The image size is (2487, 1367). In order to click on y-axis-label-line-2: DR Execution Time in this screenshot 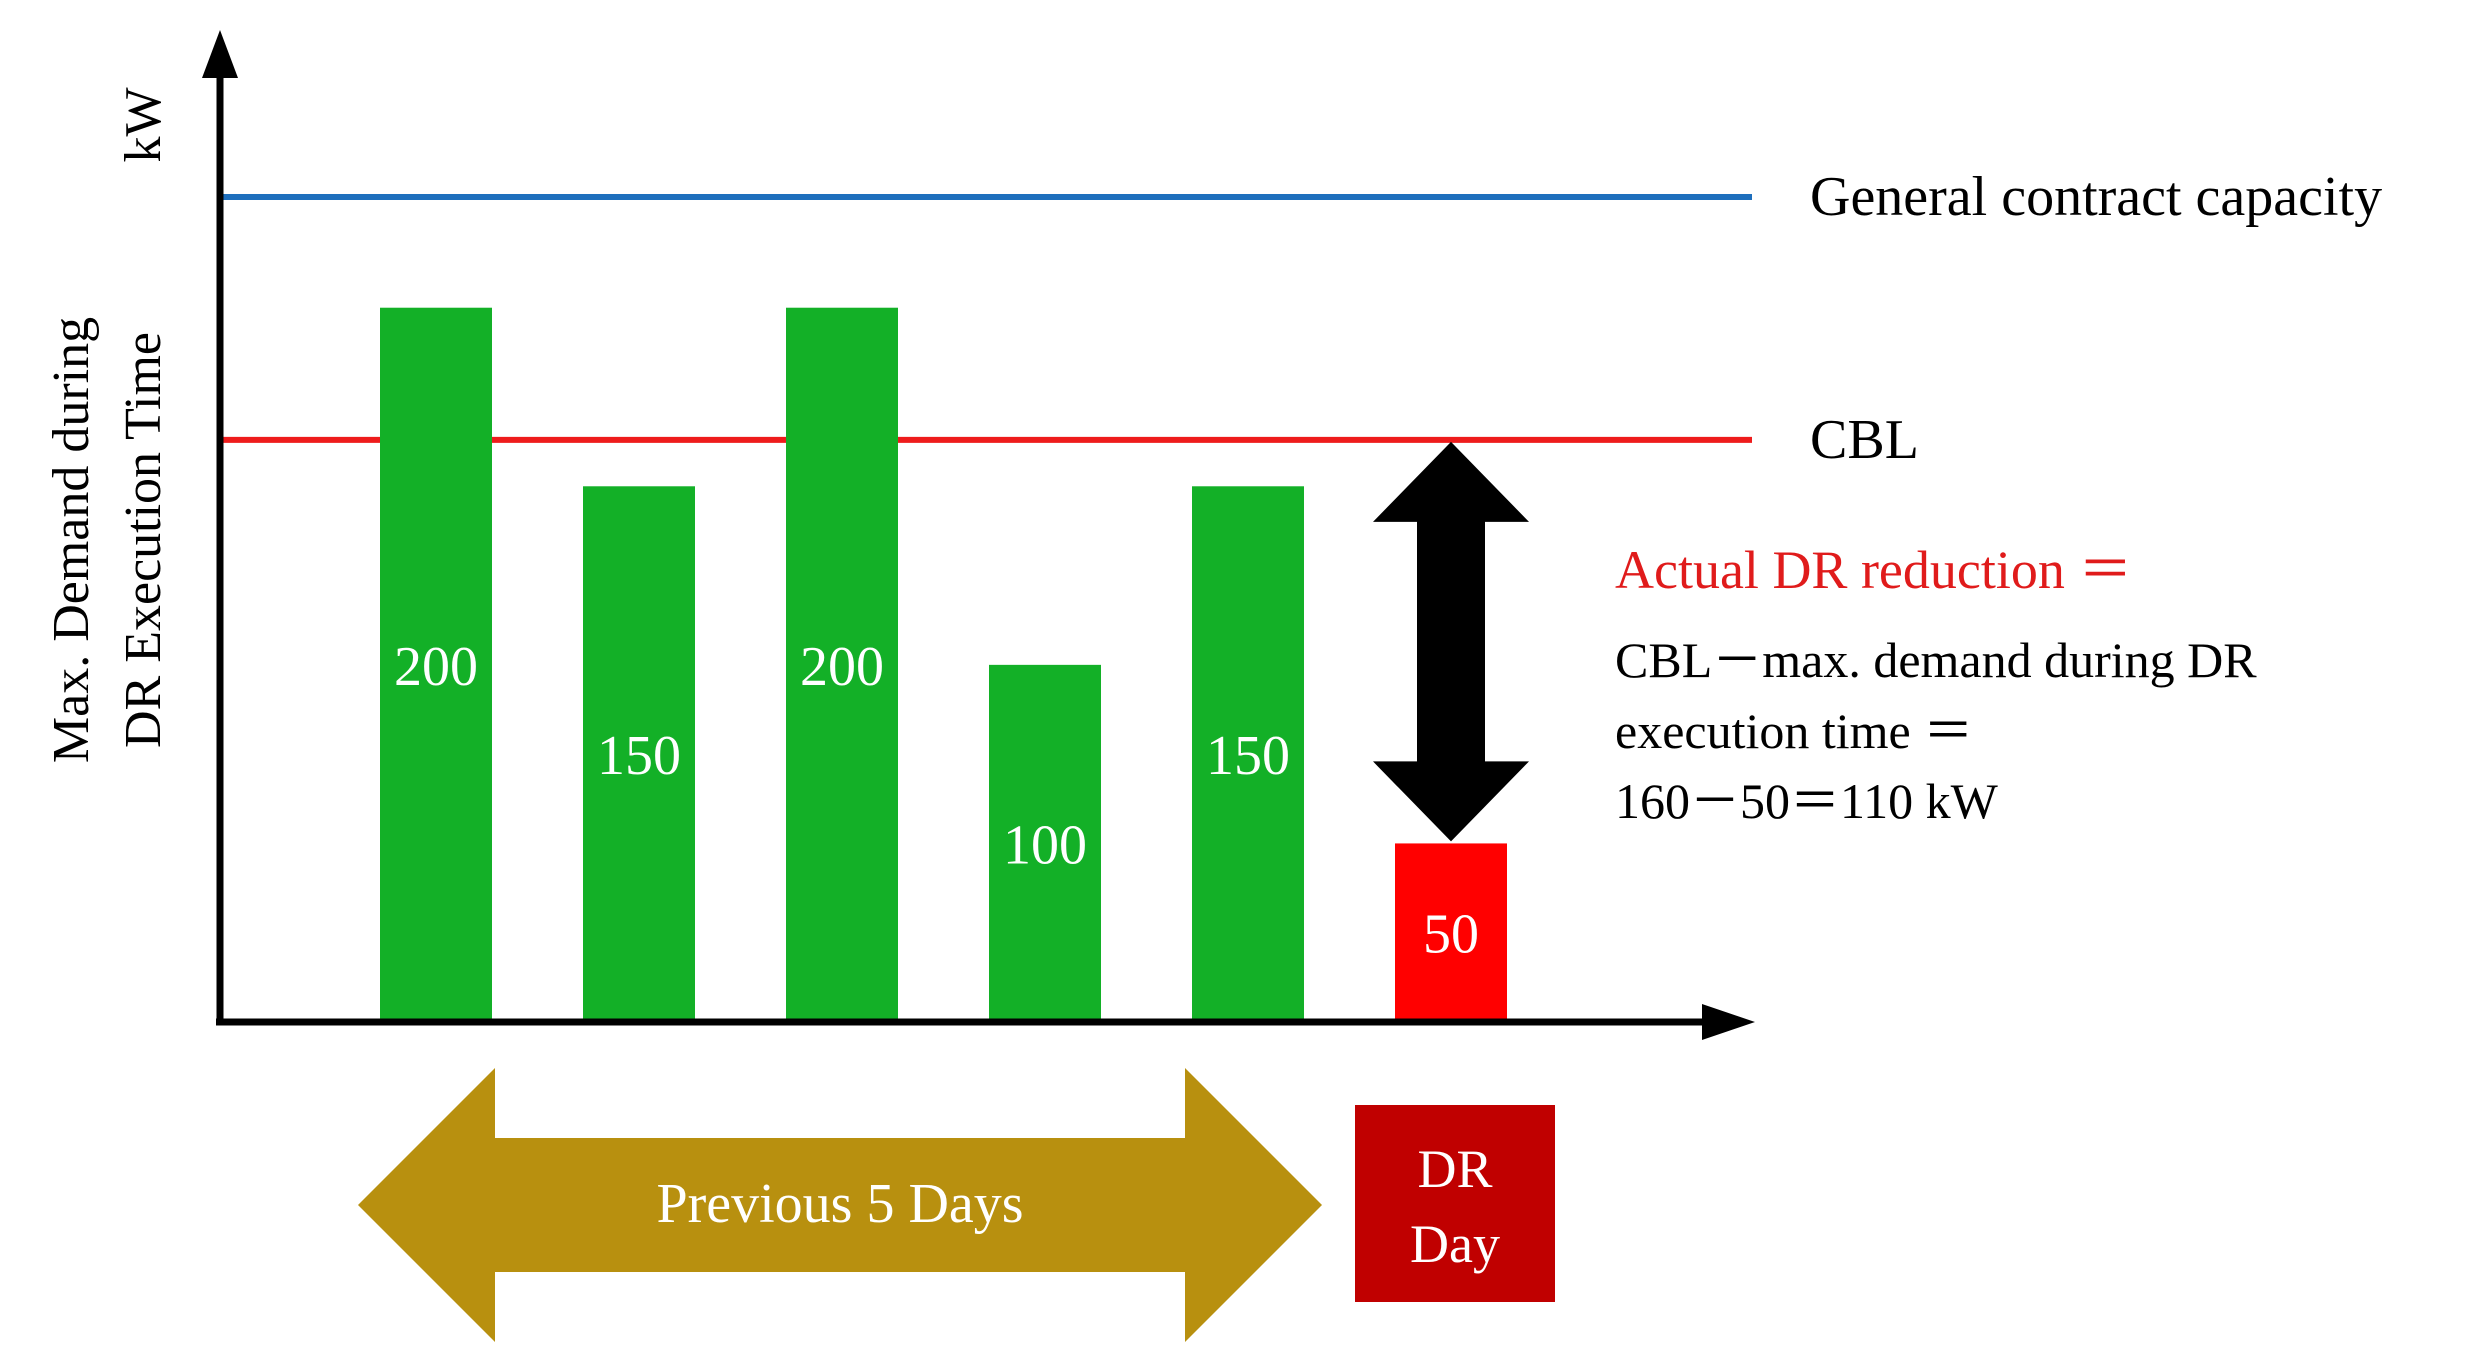, I will do `click(143, 540)`.